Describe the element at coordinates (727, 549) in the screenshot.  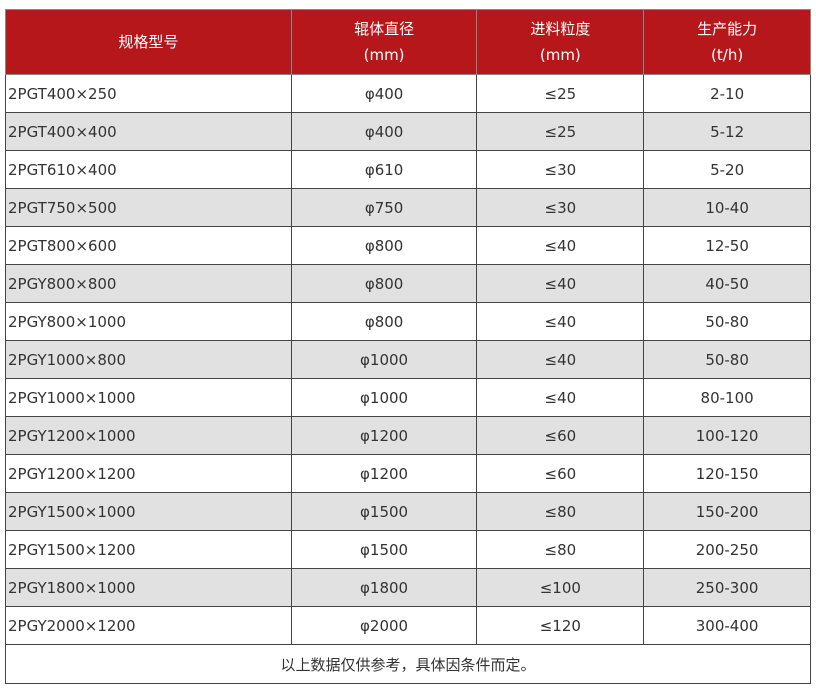
I see `capacity-cell: 200-250` at that location.